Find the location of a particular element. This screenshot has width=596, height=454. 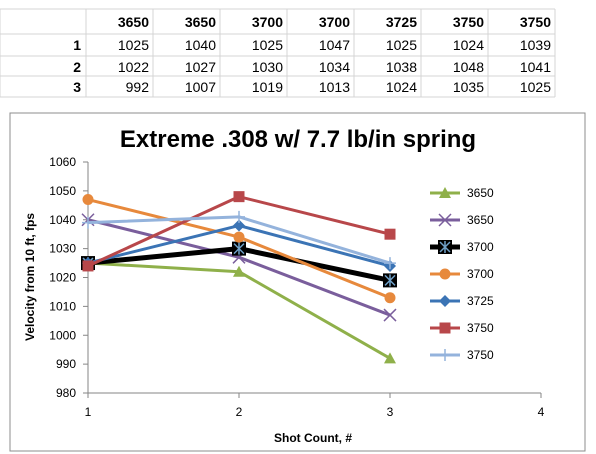

table-cell: 1040 is located at coordinates (200, 45).